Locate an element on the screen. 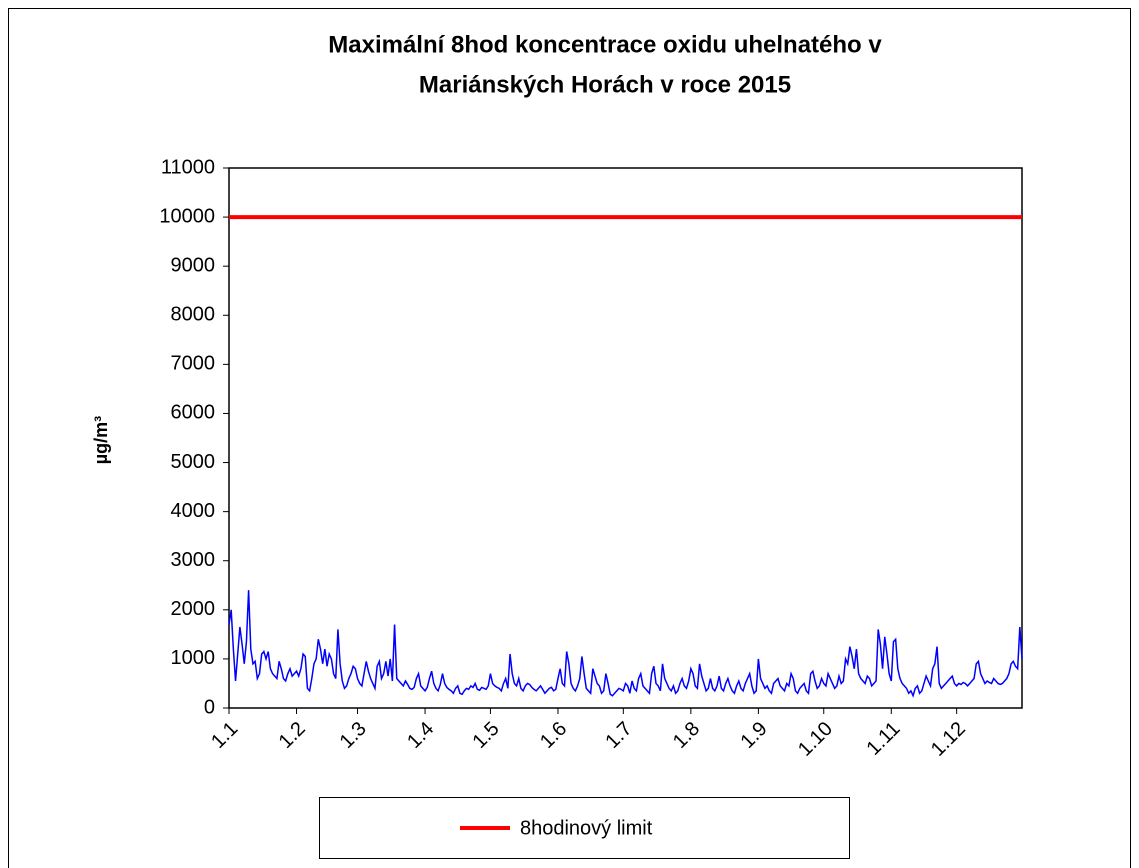 The image size is (1139, 868). legend-label: 8hodinový limit is located at coordinates (586, 828).